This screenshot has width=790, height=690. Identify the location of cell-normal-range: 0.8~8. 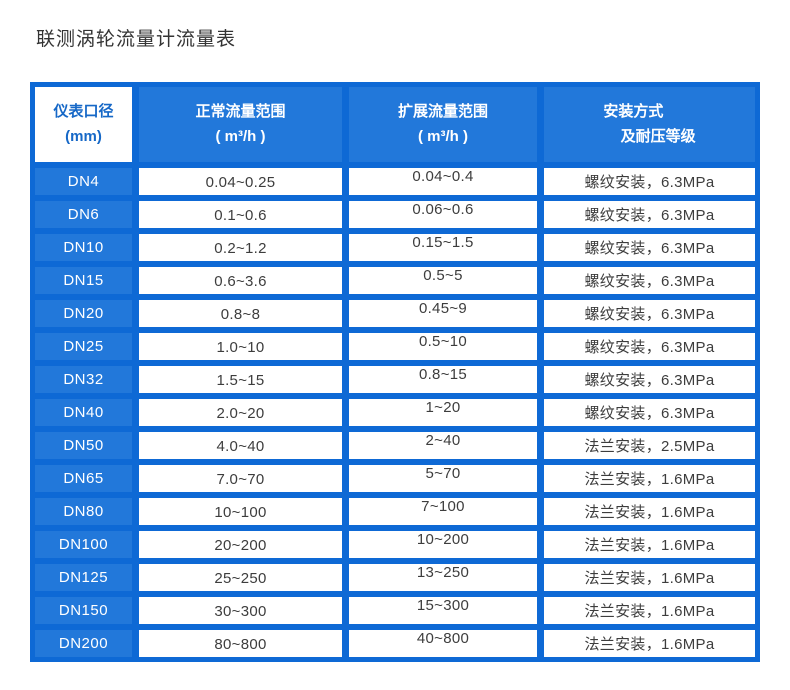
(240, 313).